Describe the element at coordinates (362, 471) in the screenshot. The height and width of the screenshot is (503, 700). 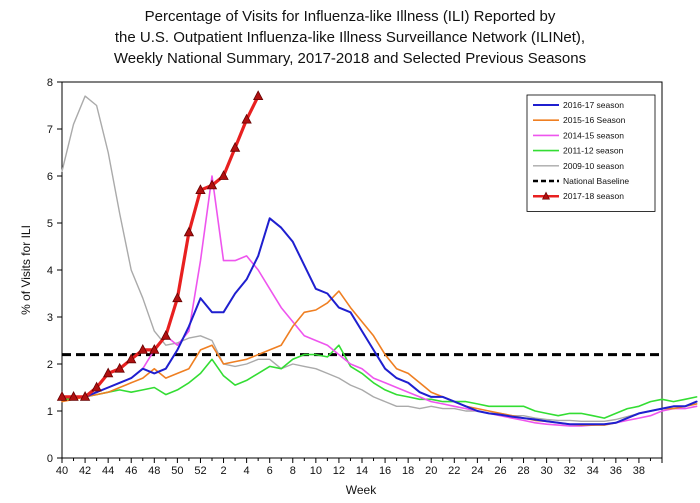
I see `x-tick-label: 14` at that location.